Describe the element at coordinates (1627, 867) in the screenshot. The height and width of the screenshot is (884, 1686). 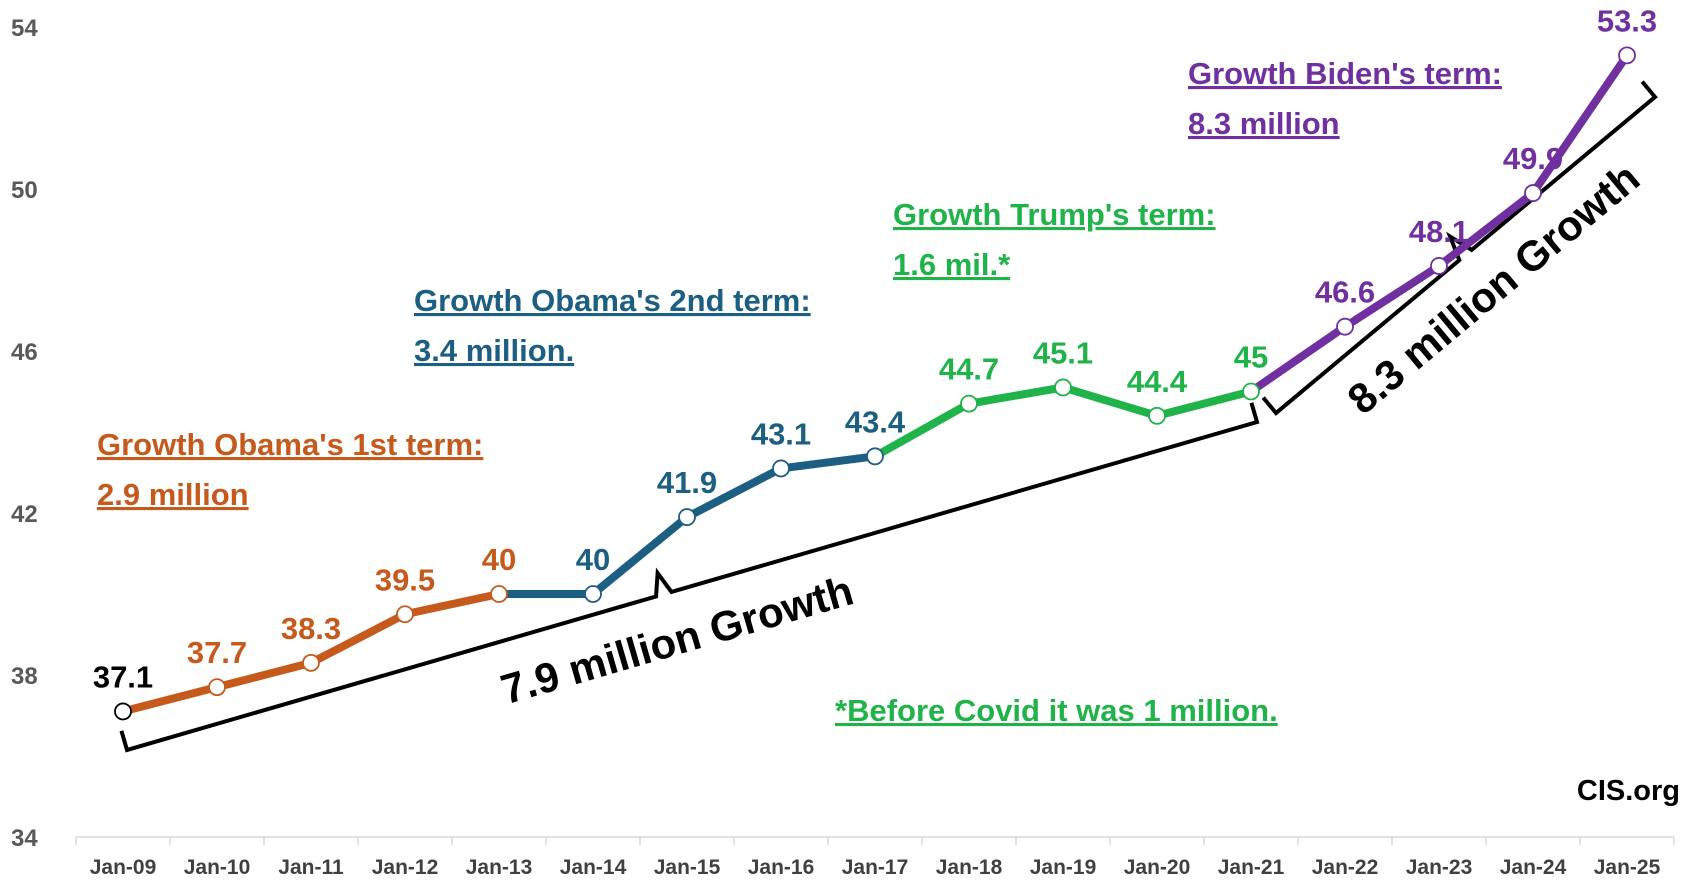
I see `x-tick-label: Jan-25` at that location.